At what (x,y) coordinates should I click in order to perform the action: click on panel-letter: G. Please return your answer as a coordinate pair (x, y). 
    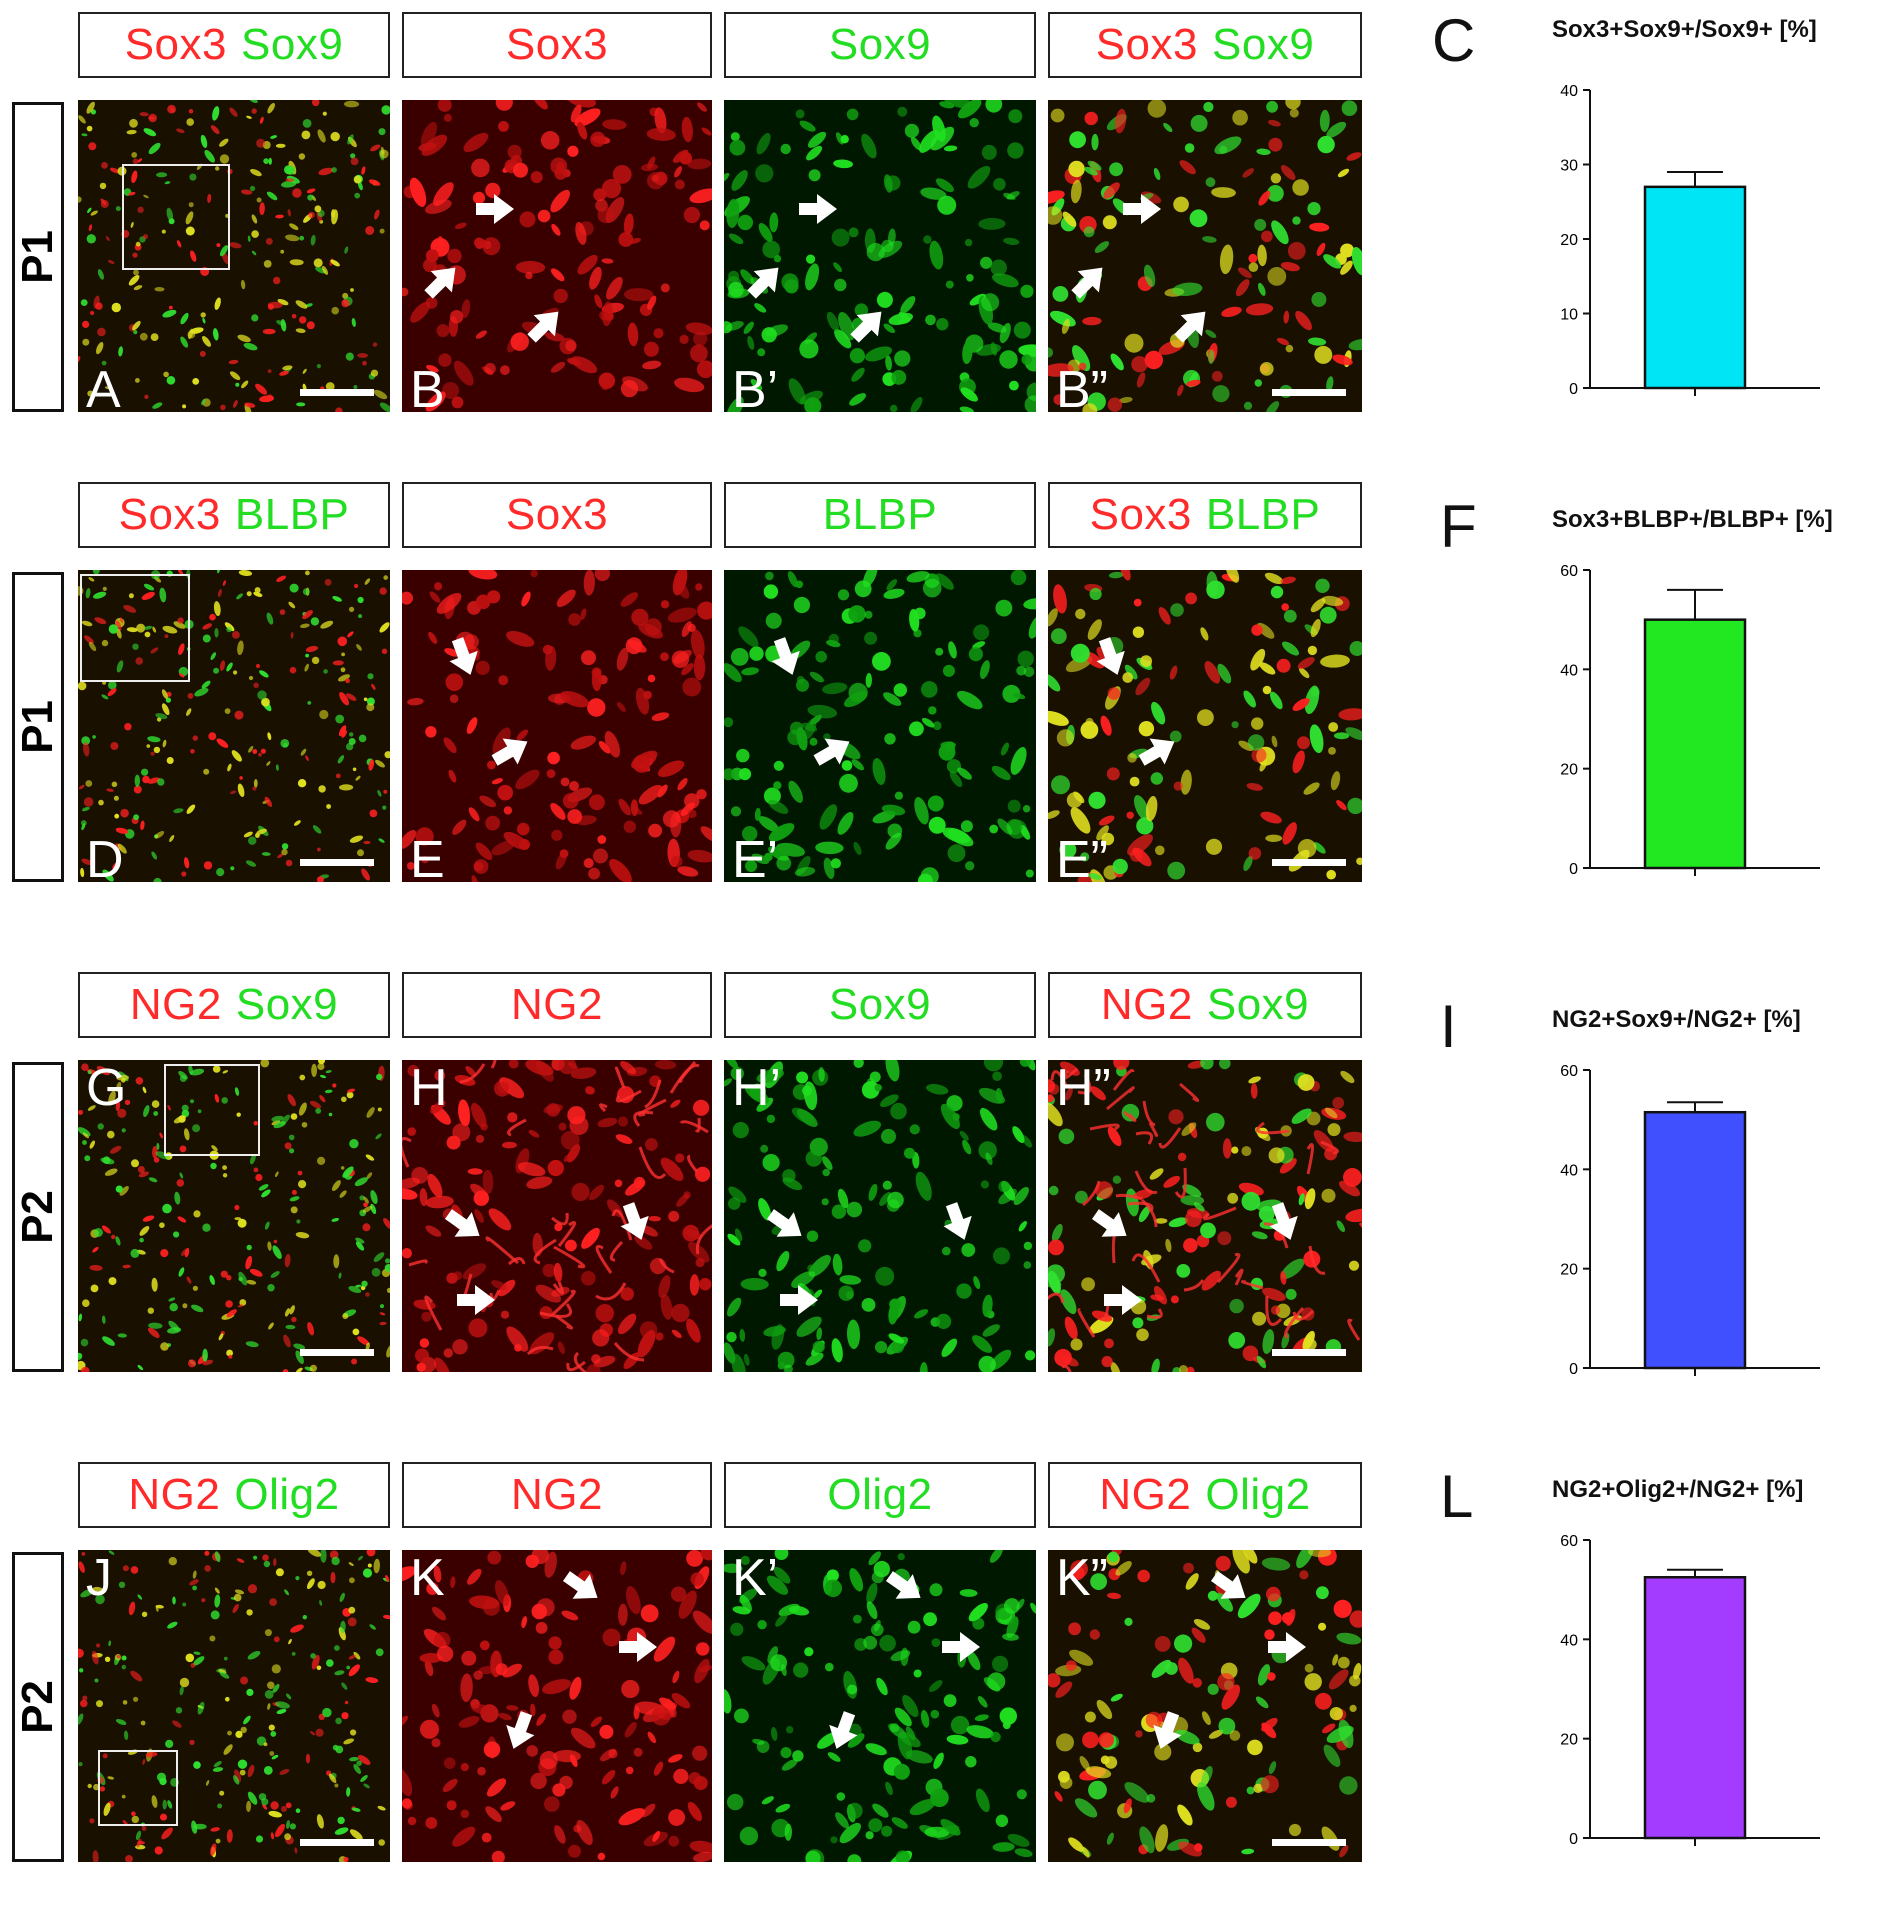
    Looking at the image, I should click on (106, 1088).